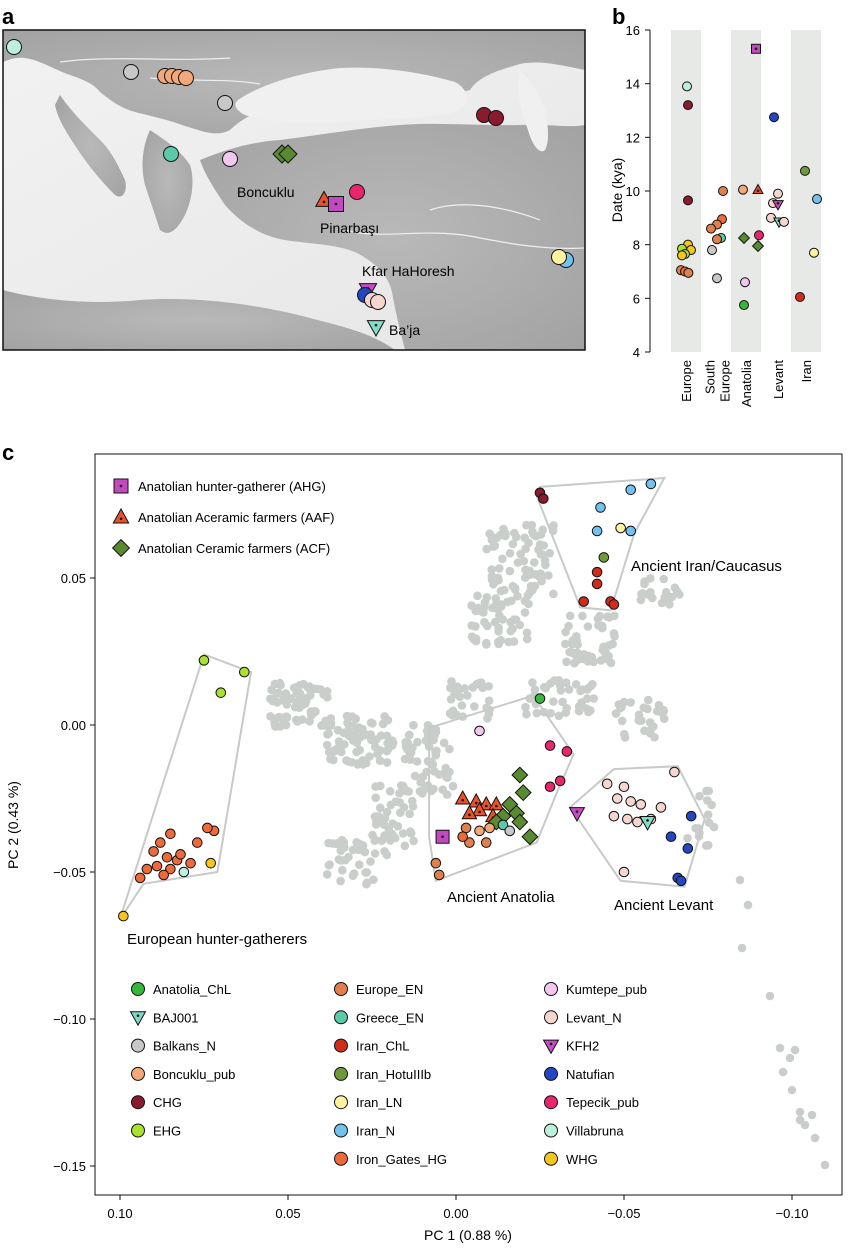  Describe the element at coordinates (758, 191) in the screenshot. I see `b-point-aaf-dot` at that location.